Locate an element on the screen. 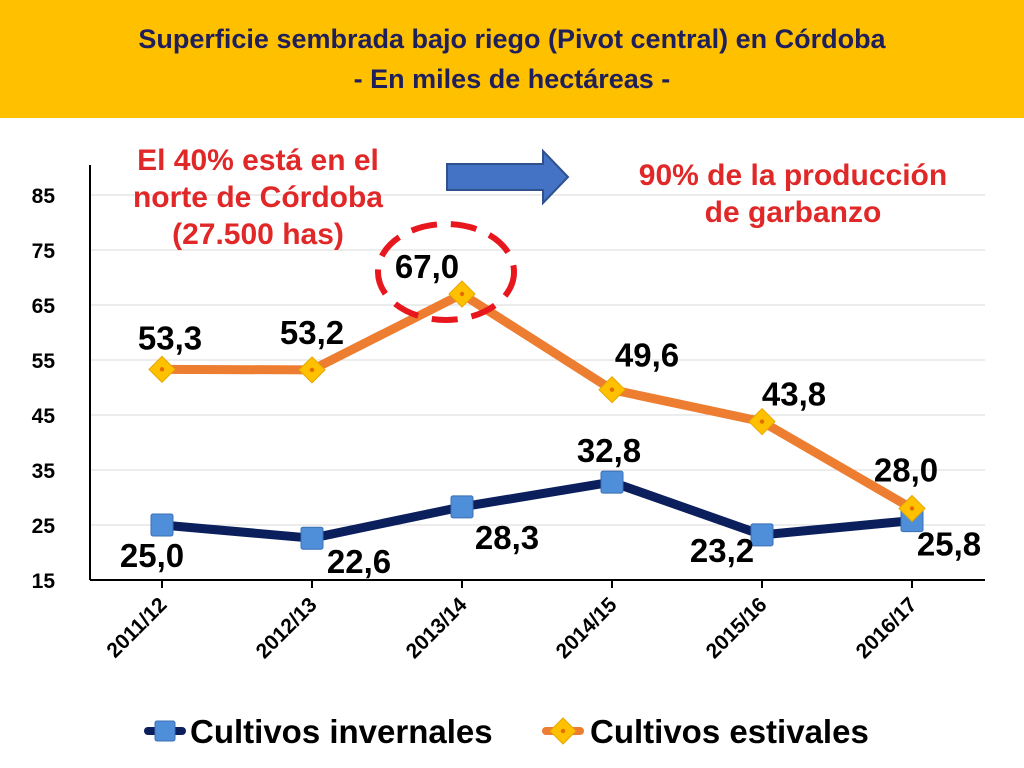  x-tick-label: 2015/16 is located at coordinates (737, 628).